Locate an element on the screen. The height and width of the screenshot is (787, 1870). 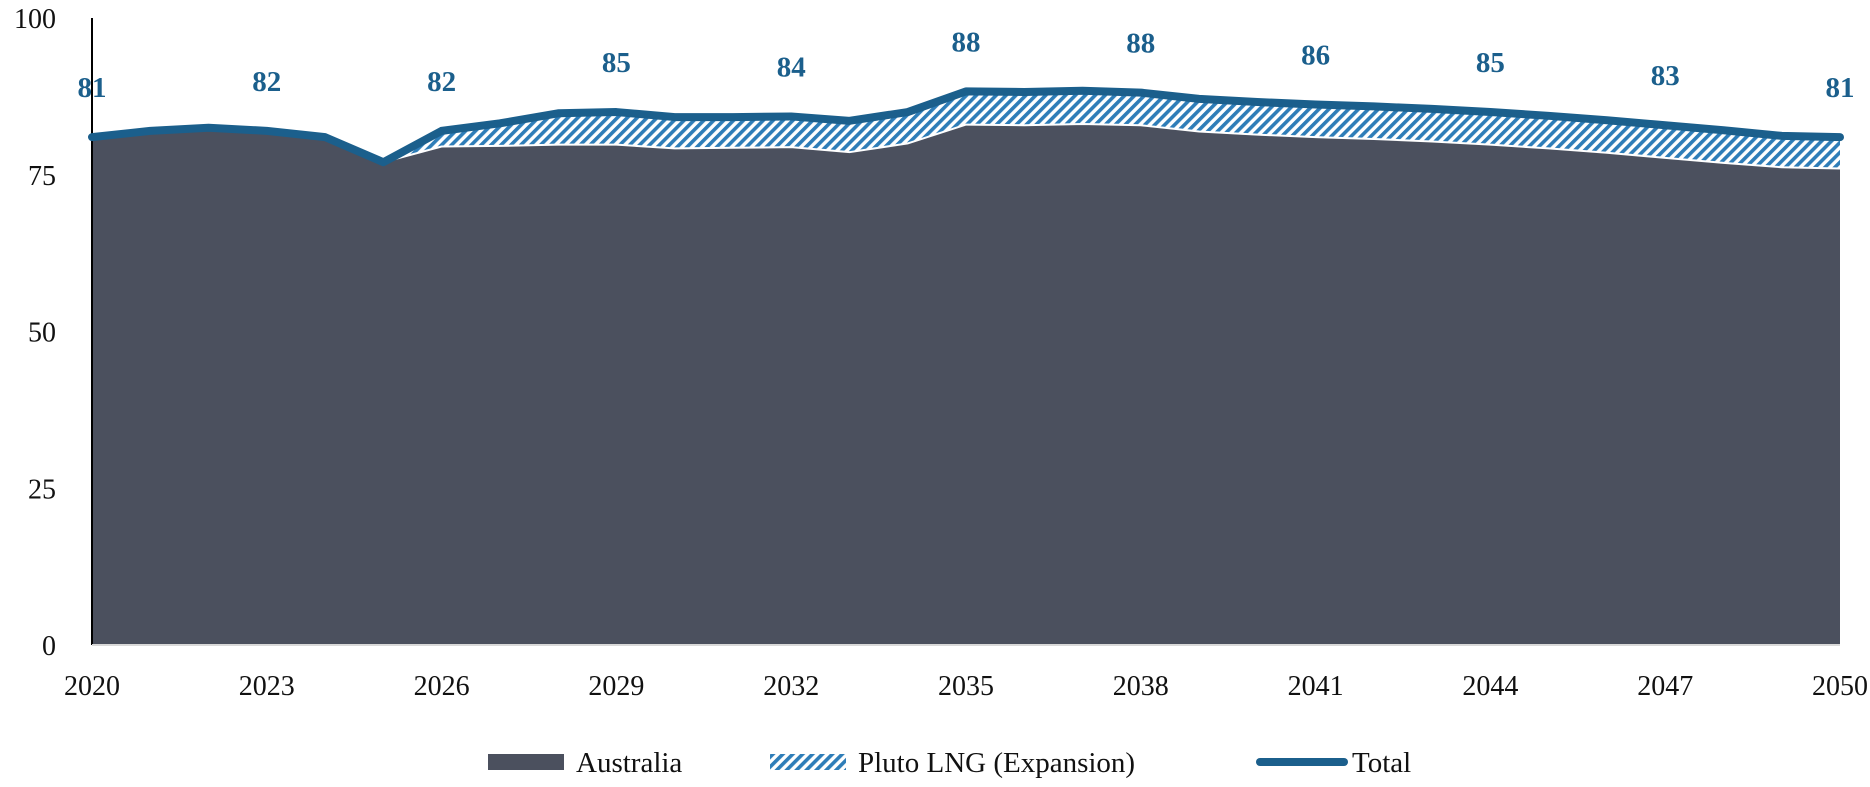
x-tick-label: 2044 is located at coordinates (1490, 686).